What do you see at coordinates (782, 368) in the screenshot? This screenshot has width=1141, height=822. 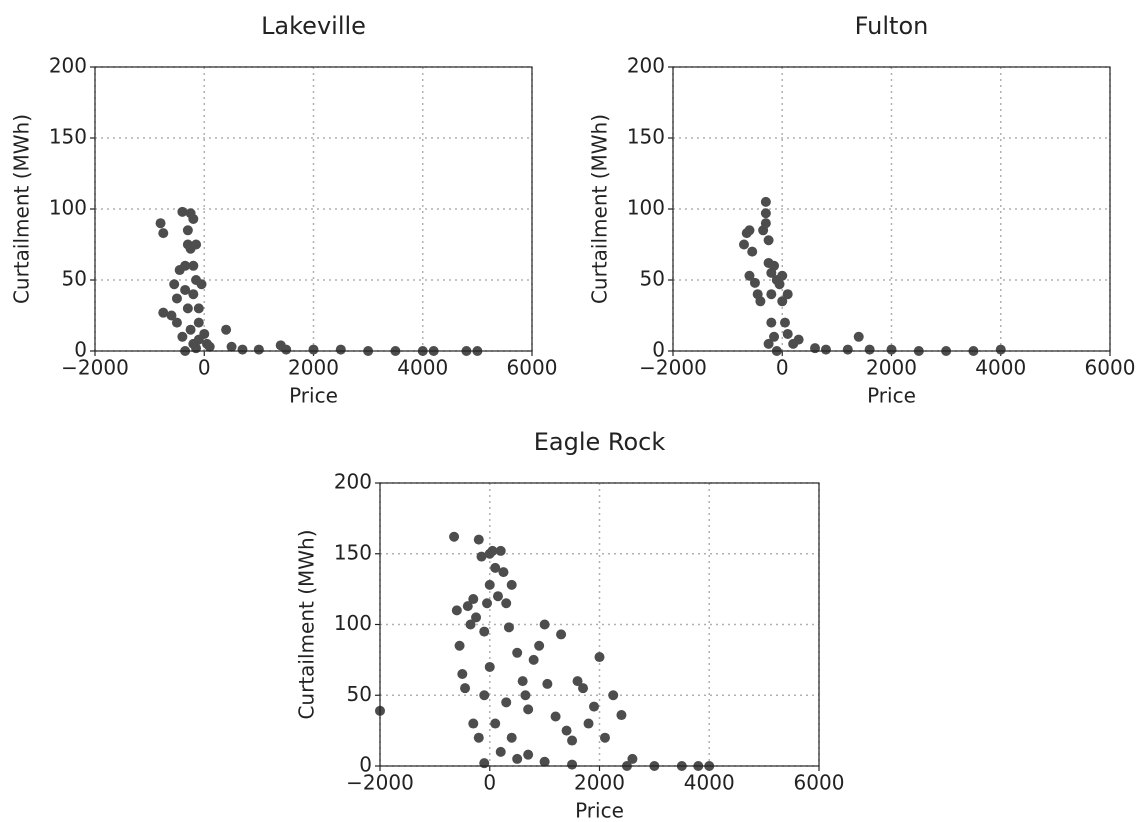 I see `x-tick-label: 0` at bounding box center [782, 368].